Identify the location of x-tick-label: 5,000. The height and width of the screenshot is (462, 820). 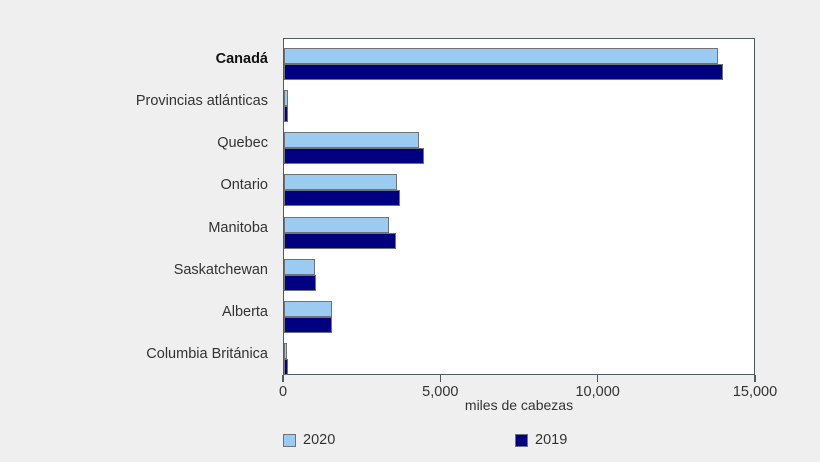
(440, 392).